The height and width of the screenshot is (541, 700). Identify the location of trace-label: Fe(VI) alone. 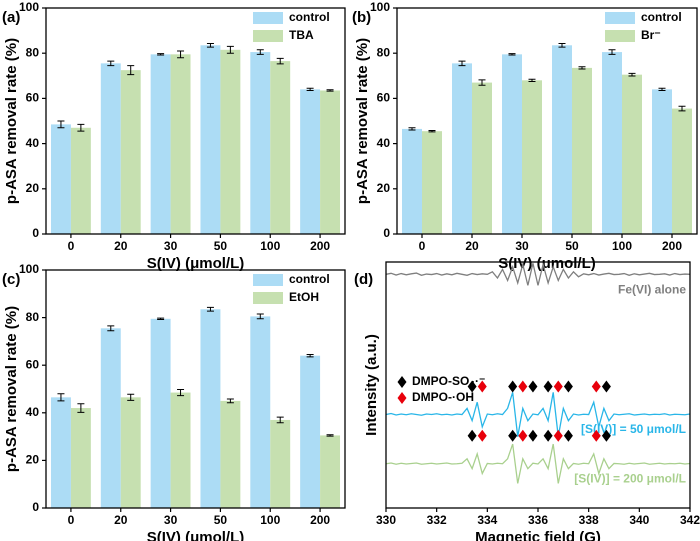
(652, 289).